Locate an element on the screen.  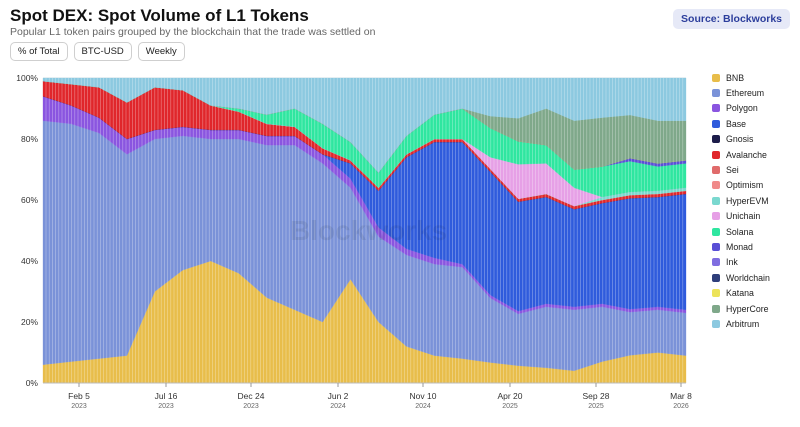
legend-item-hypercore: HyperCore is located at coordinates (754, 308).